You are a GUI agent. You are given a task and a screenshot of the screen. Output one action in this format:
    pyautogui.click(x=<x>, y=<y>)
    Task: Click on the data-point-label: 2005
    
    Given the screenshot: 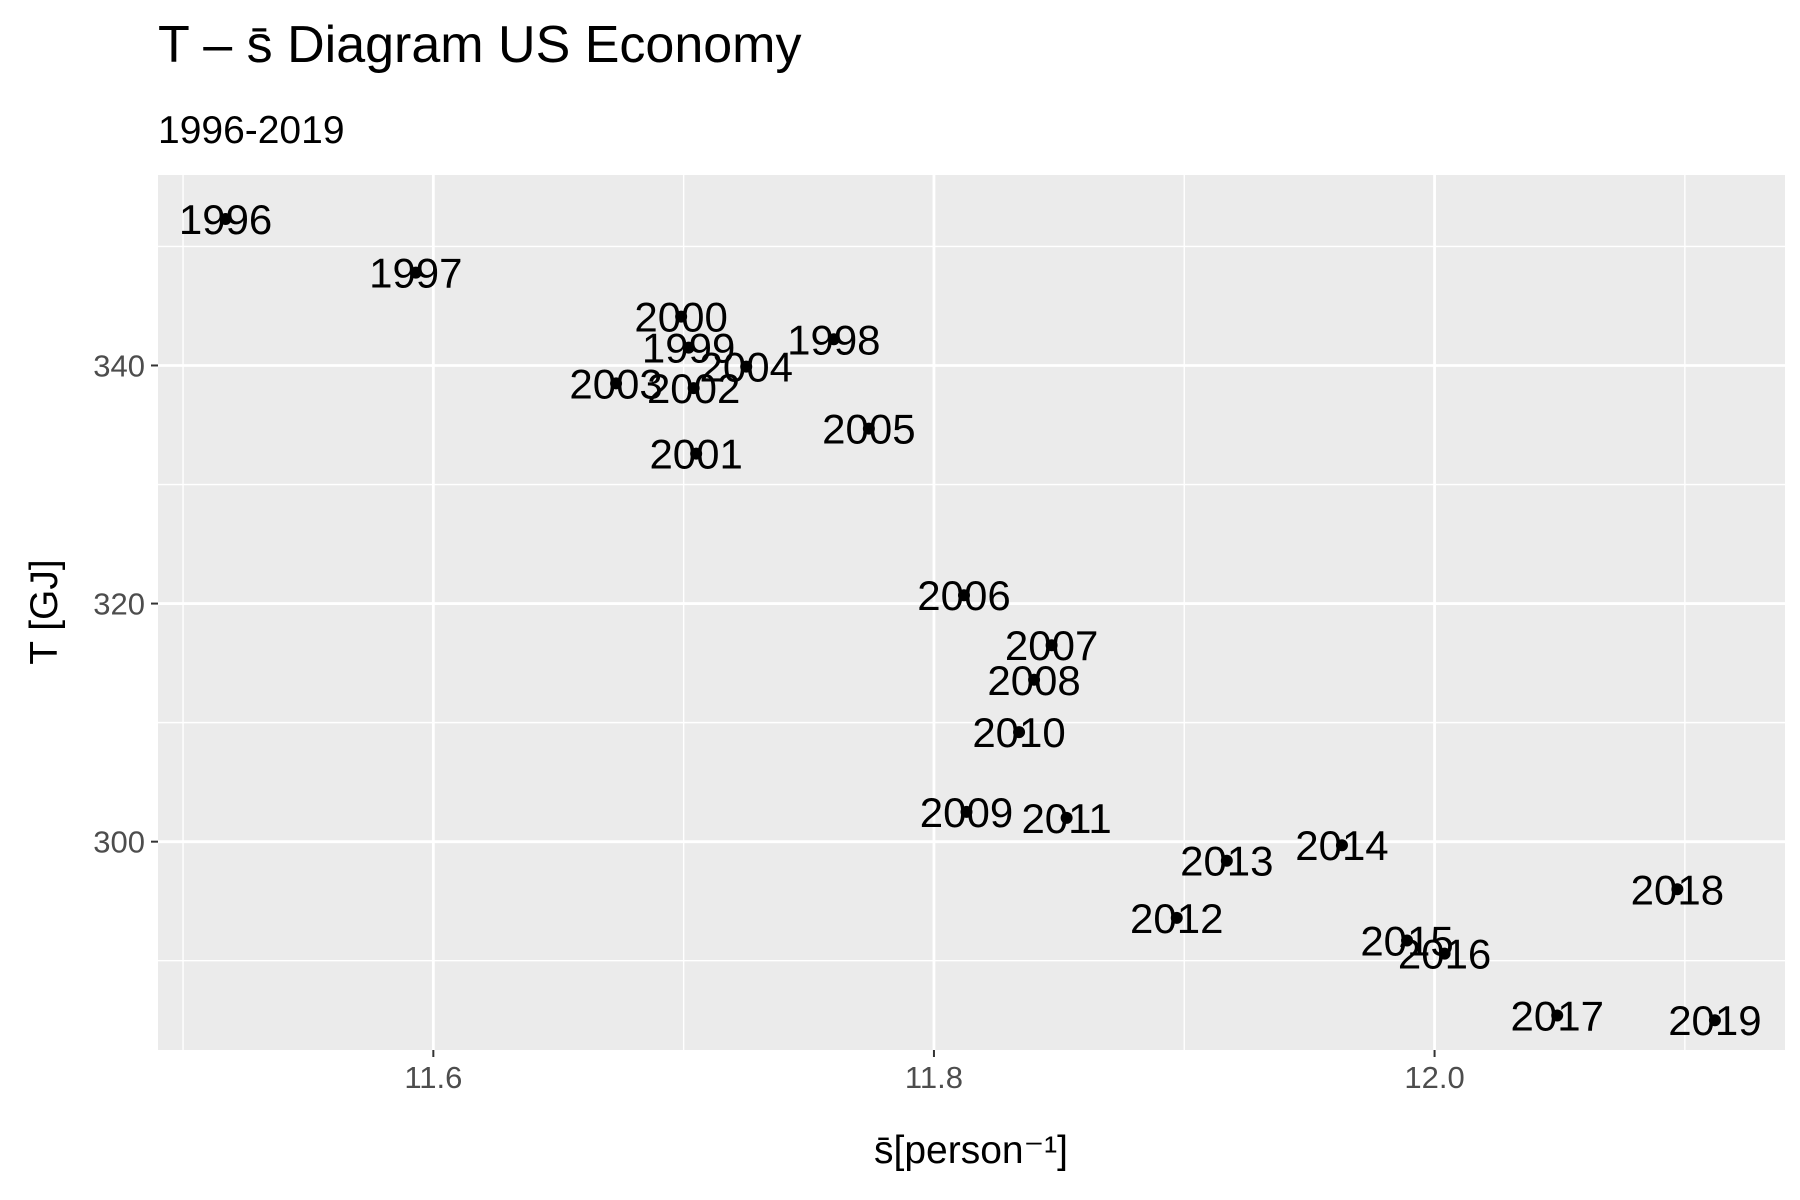 What is the action you would take?
    pyautogui.click(x=868, y=429)
    